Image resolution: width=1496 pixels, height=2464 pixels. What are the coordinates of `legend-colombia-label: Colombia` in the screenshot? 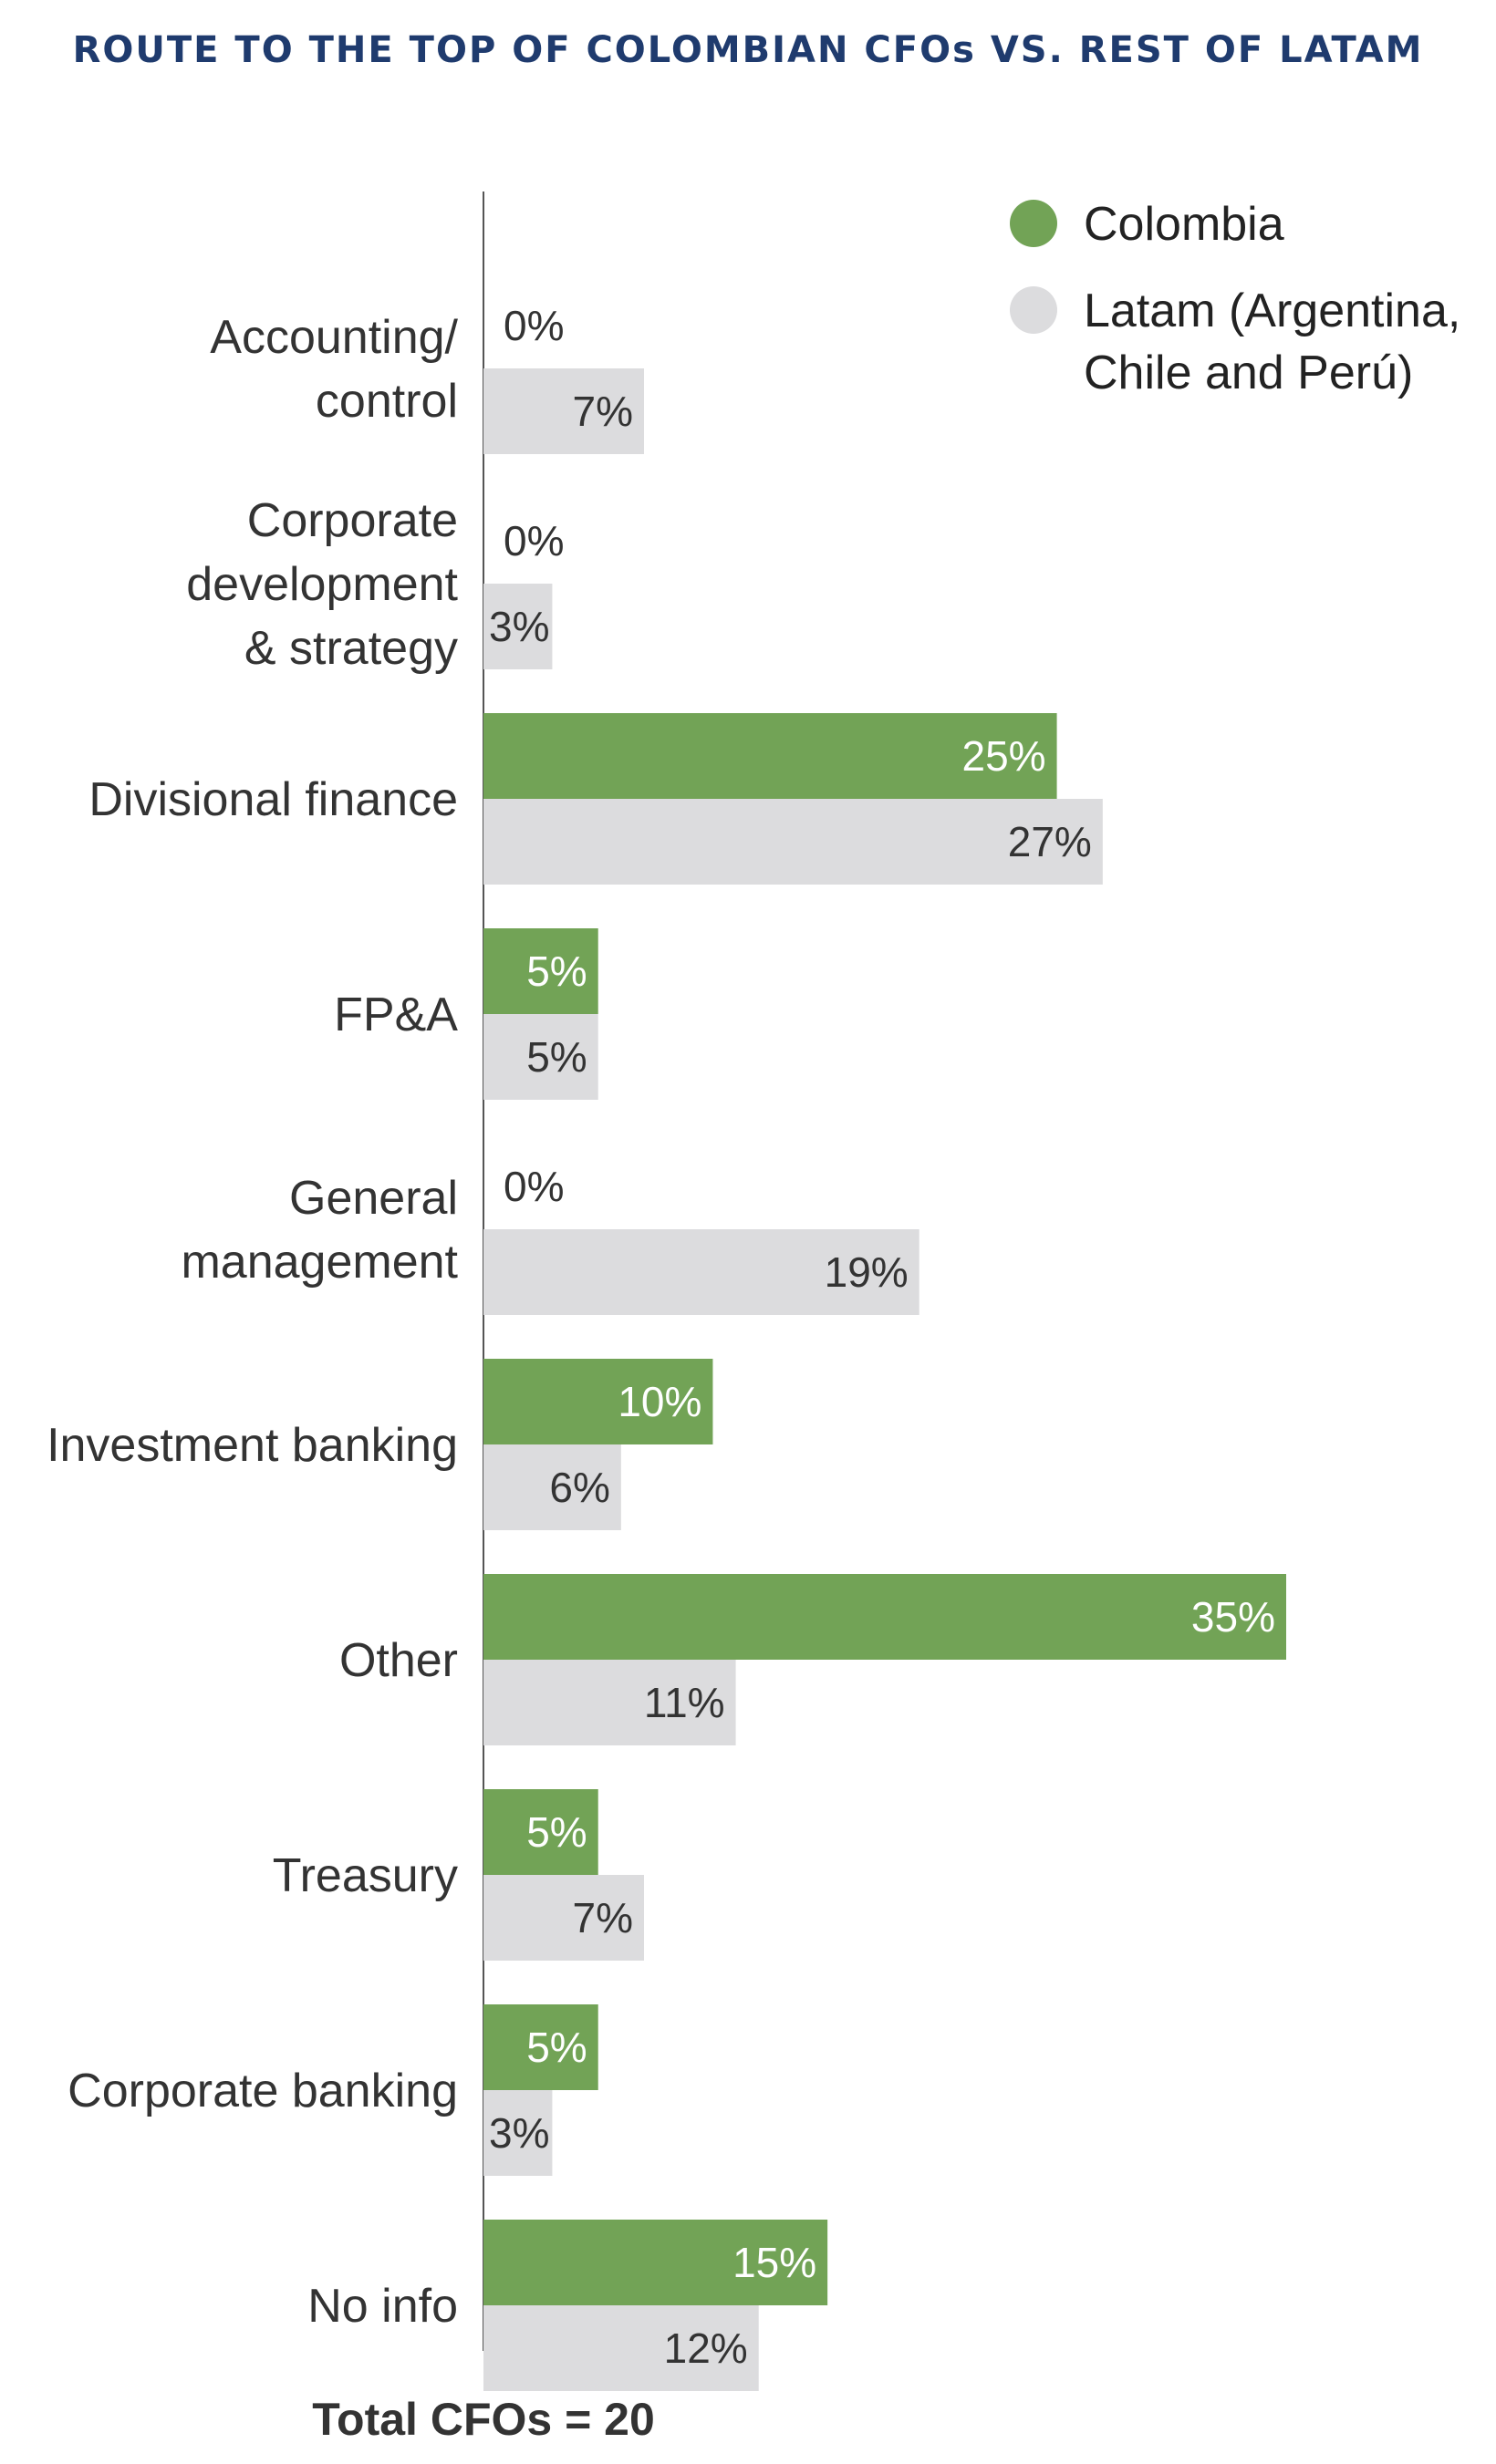 It's located at (1184, 225).